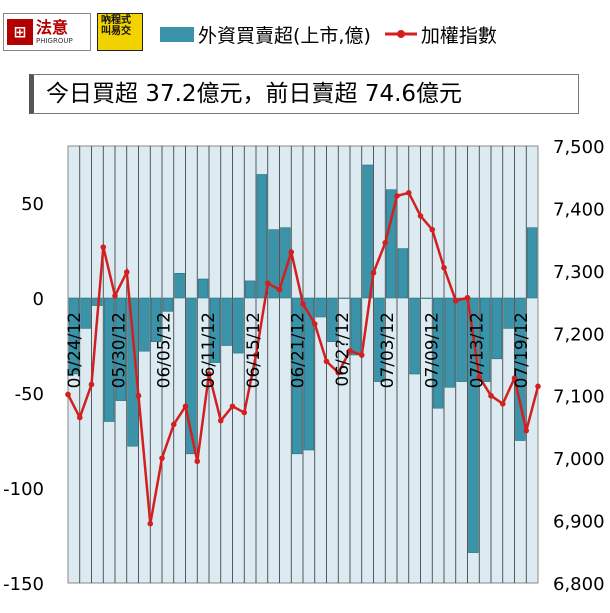 This screenshot has height=613, width=610. Describe the element at coordinates (29, 394) in the screenshot. I see `left-tick-label: -50` at that location.